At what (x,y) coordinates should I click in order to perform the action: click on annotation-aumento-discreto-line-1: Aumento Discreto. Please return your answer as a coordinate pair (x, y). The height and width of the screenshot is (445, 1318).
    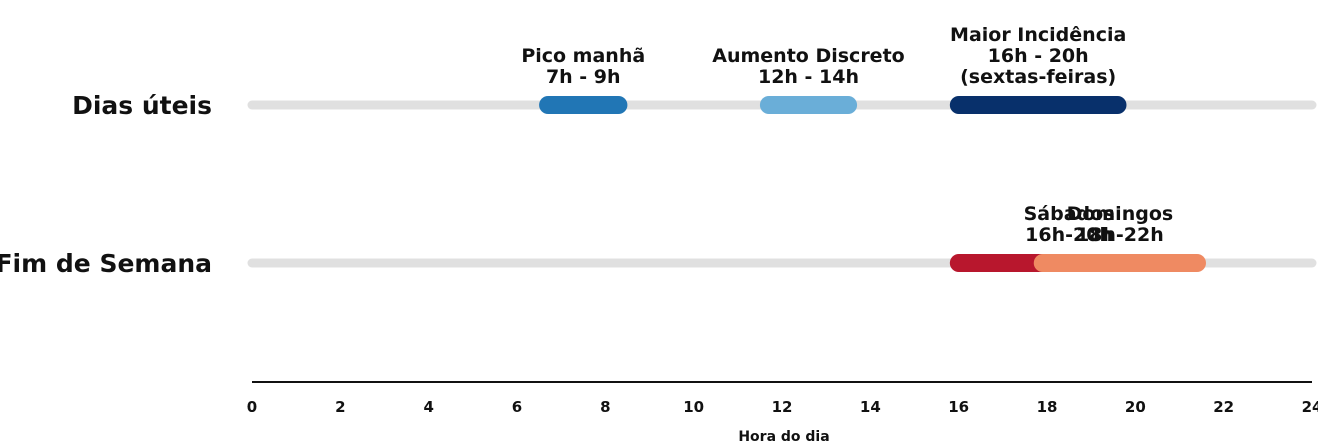
    Looking at the image, I should click on (808, 56).